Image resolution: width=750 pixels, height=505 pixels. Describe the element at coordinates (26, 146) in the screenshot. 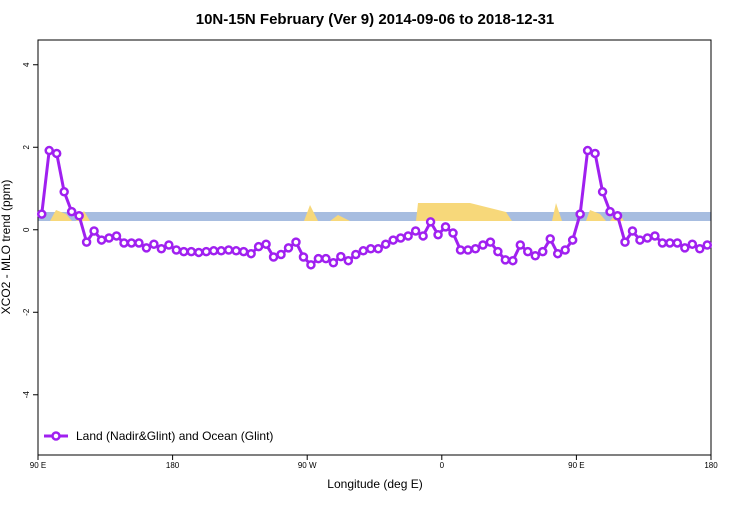

I see `y-tick-label: 2` at that location.